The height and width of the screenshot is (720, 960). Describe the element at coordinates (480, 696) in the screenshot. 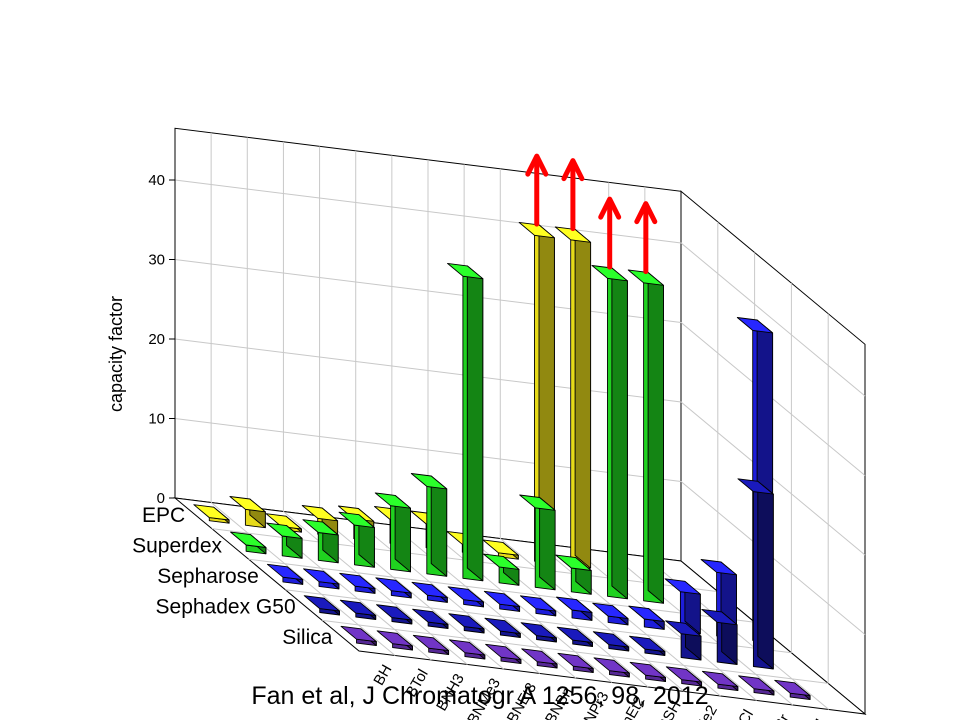

I see `citation-caption: Fan et al, J Chromatogr A 1256, 98, 2012` at that location.